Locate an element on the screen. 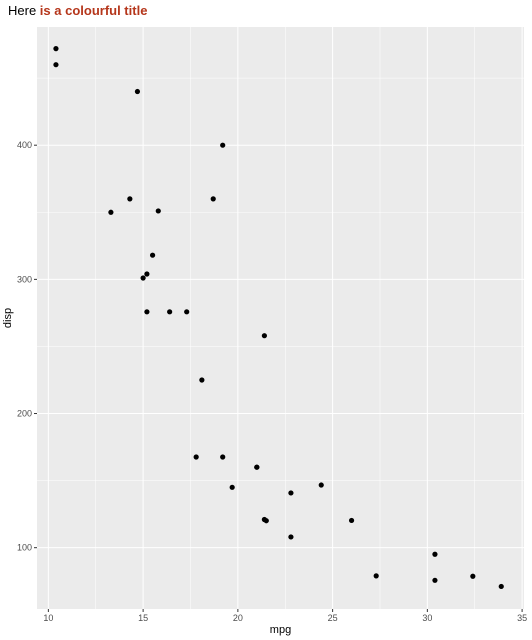 The height and width of the screenshot is (640, 532). y-tick-label: 400 is located at coordinates (24, 145).